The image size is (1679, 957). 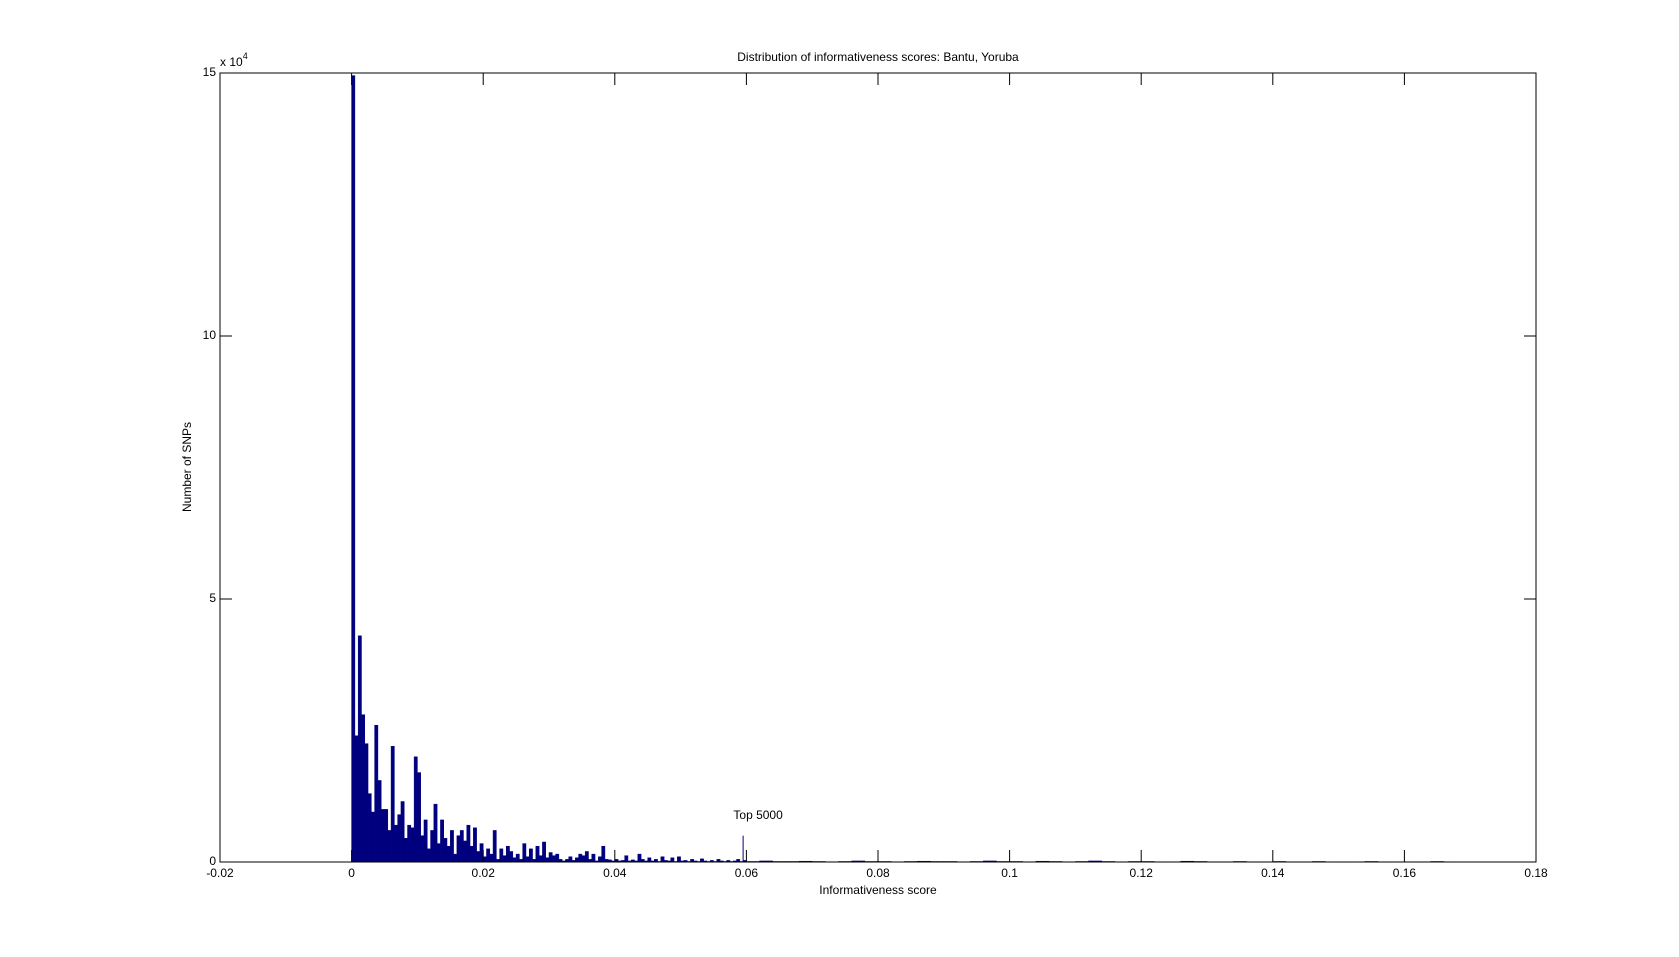 What do you see at coordinates (615, 873) in the screenshot?
I see `x-tick-label: 0.04` at bounding box center [615, 873].